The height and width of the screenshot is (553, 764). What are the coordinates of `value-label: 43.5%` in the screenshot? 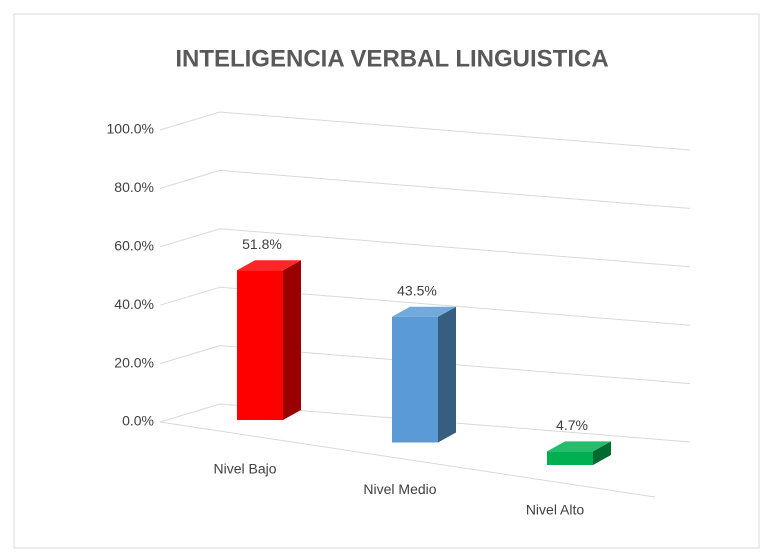 It's located at (417, 290).